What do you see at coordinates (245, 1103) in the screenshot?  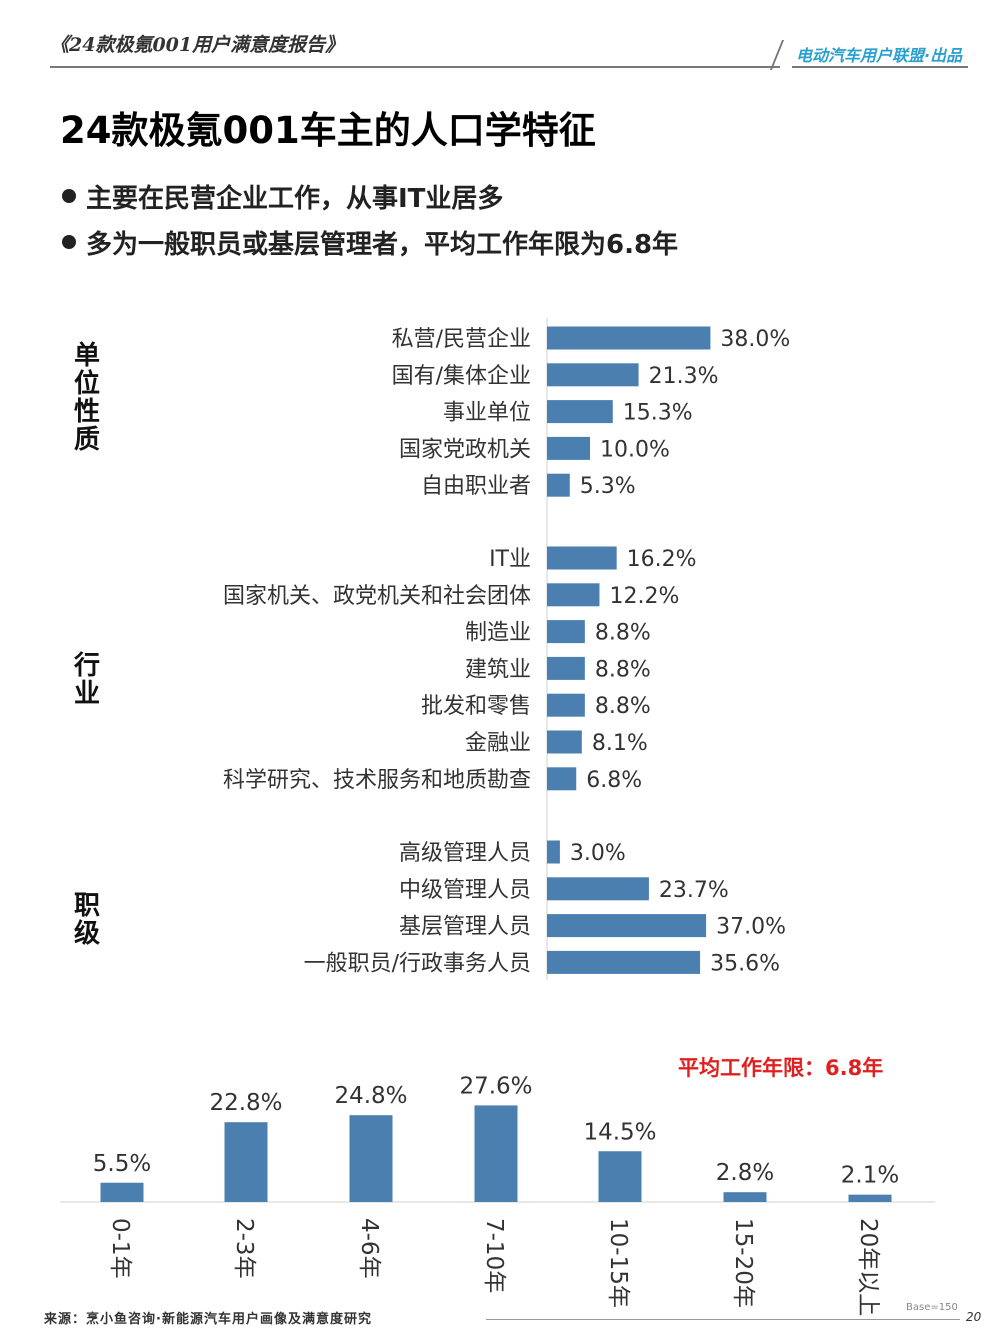 I see `column-value-label: 22.8%` at bounding box center [245, 1103].